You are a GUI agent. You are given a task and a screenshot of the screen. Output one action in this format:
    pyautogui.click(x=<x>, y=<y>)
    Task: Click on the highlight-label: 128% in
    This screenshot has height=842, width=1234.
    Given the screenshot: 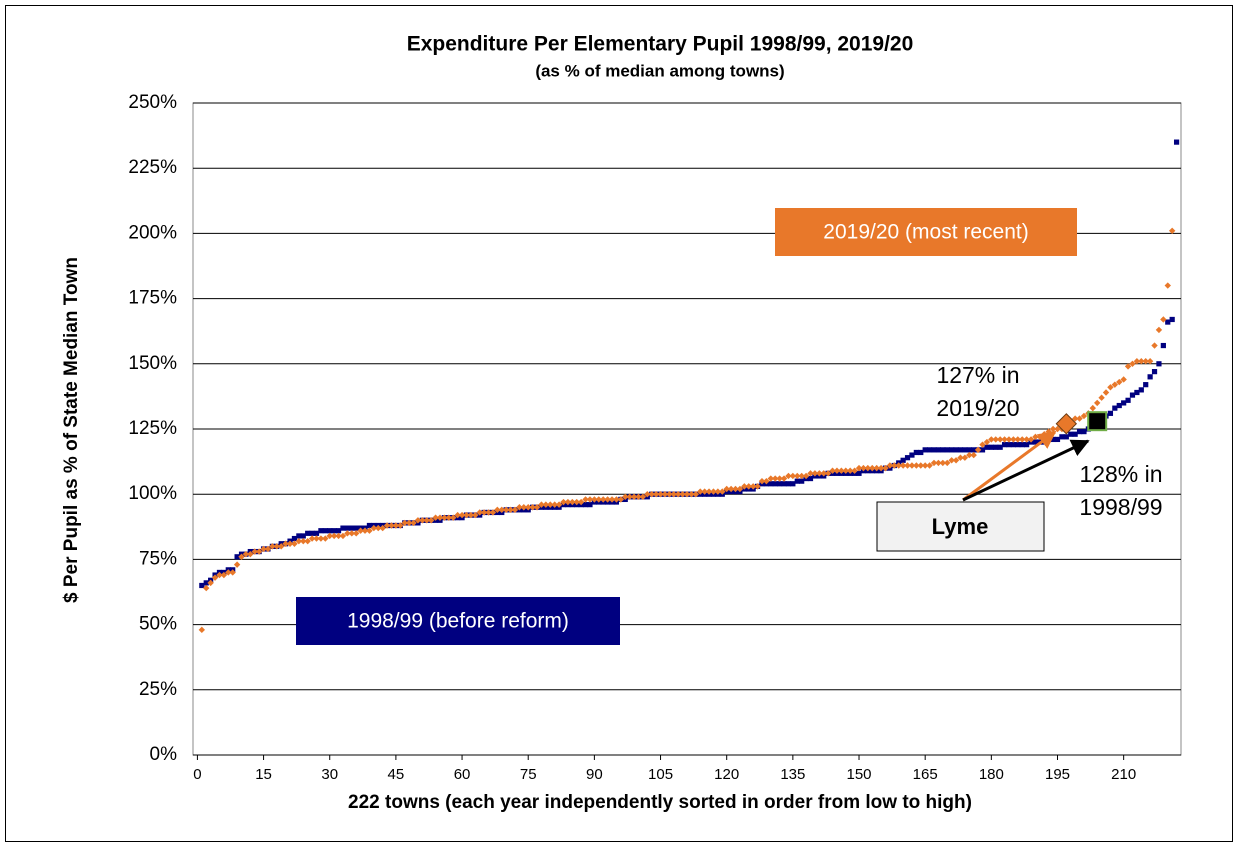 What is the action you would take?
    pyautogui.click(x=1120, y=474)
    